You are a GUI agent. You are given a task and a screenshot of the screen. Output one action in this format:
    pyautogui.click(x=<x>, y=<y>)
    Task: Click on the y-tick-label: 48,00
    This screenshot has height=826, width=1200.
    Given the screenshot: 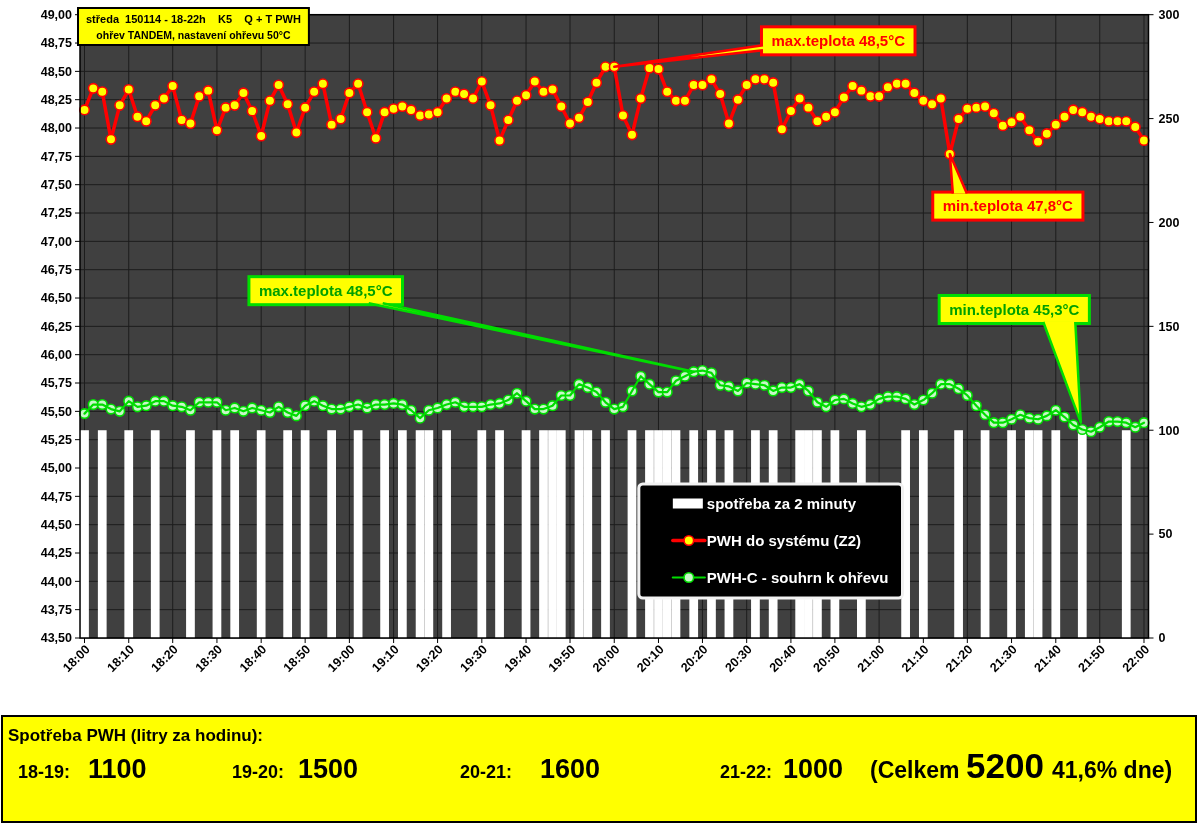 What is the action you would take?
    pyautogui.click(x=56, y=128)
    